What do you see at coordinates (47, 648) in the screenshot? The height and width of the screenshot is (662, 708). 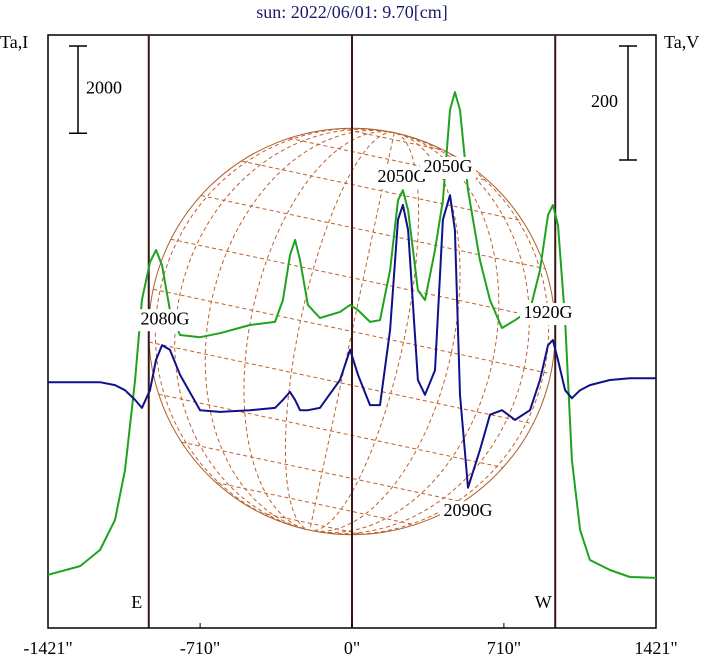 I see `x-tick-label: -1421"` at bounding box center [47, 648].